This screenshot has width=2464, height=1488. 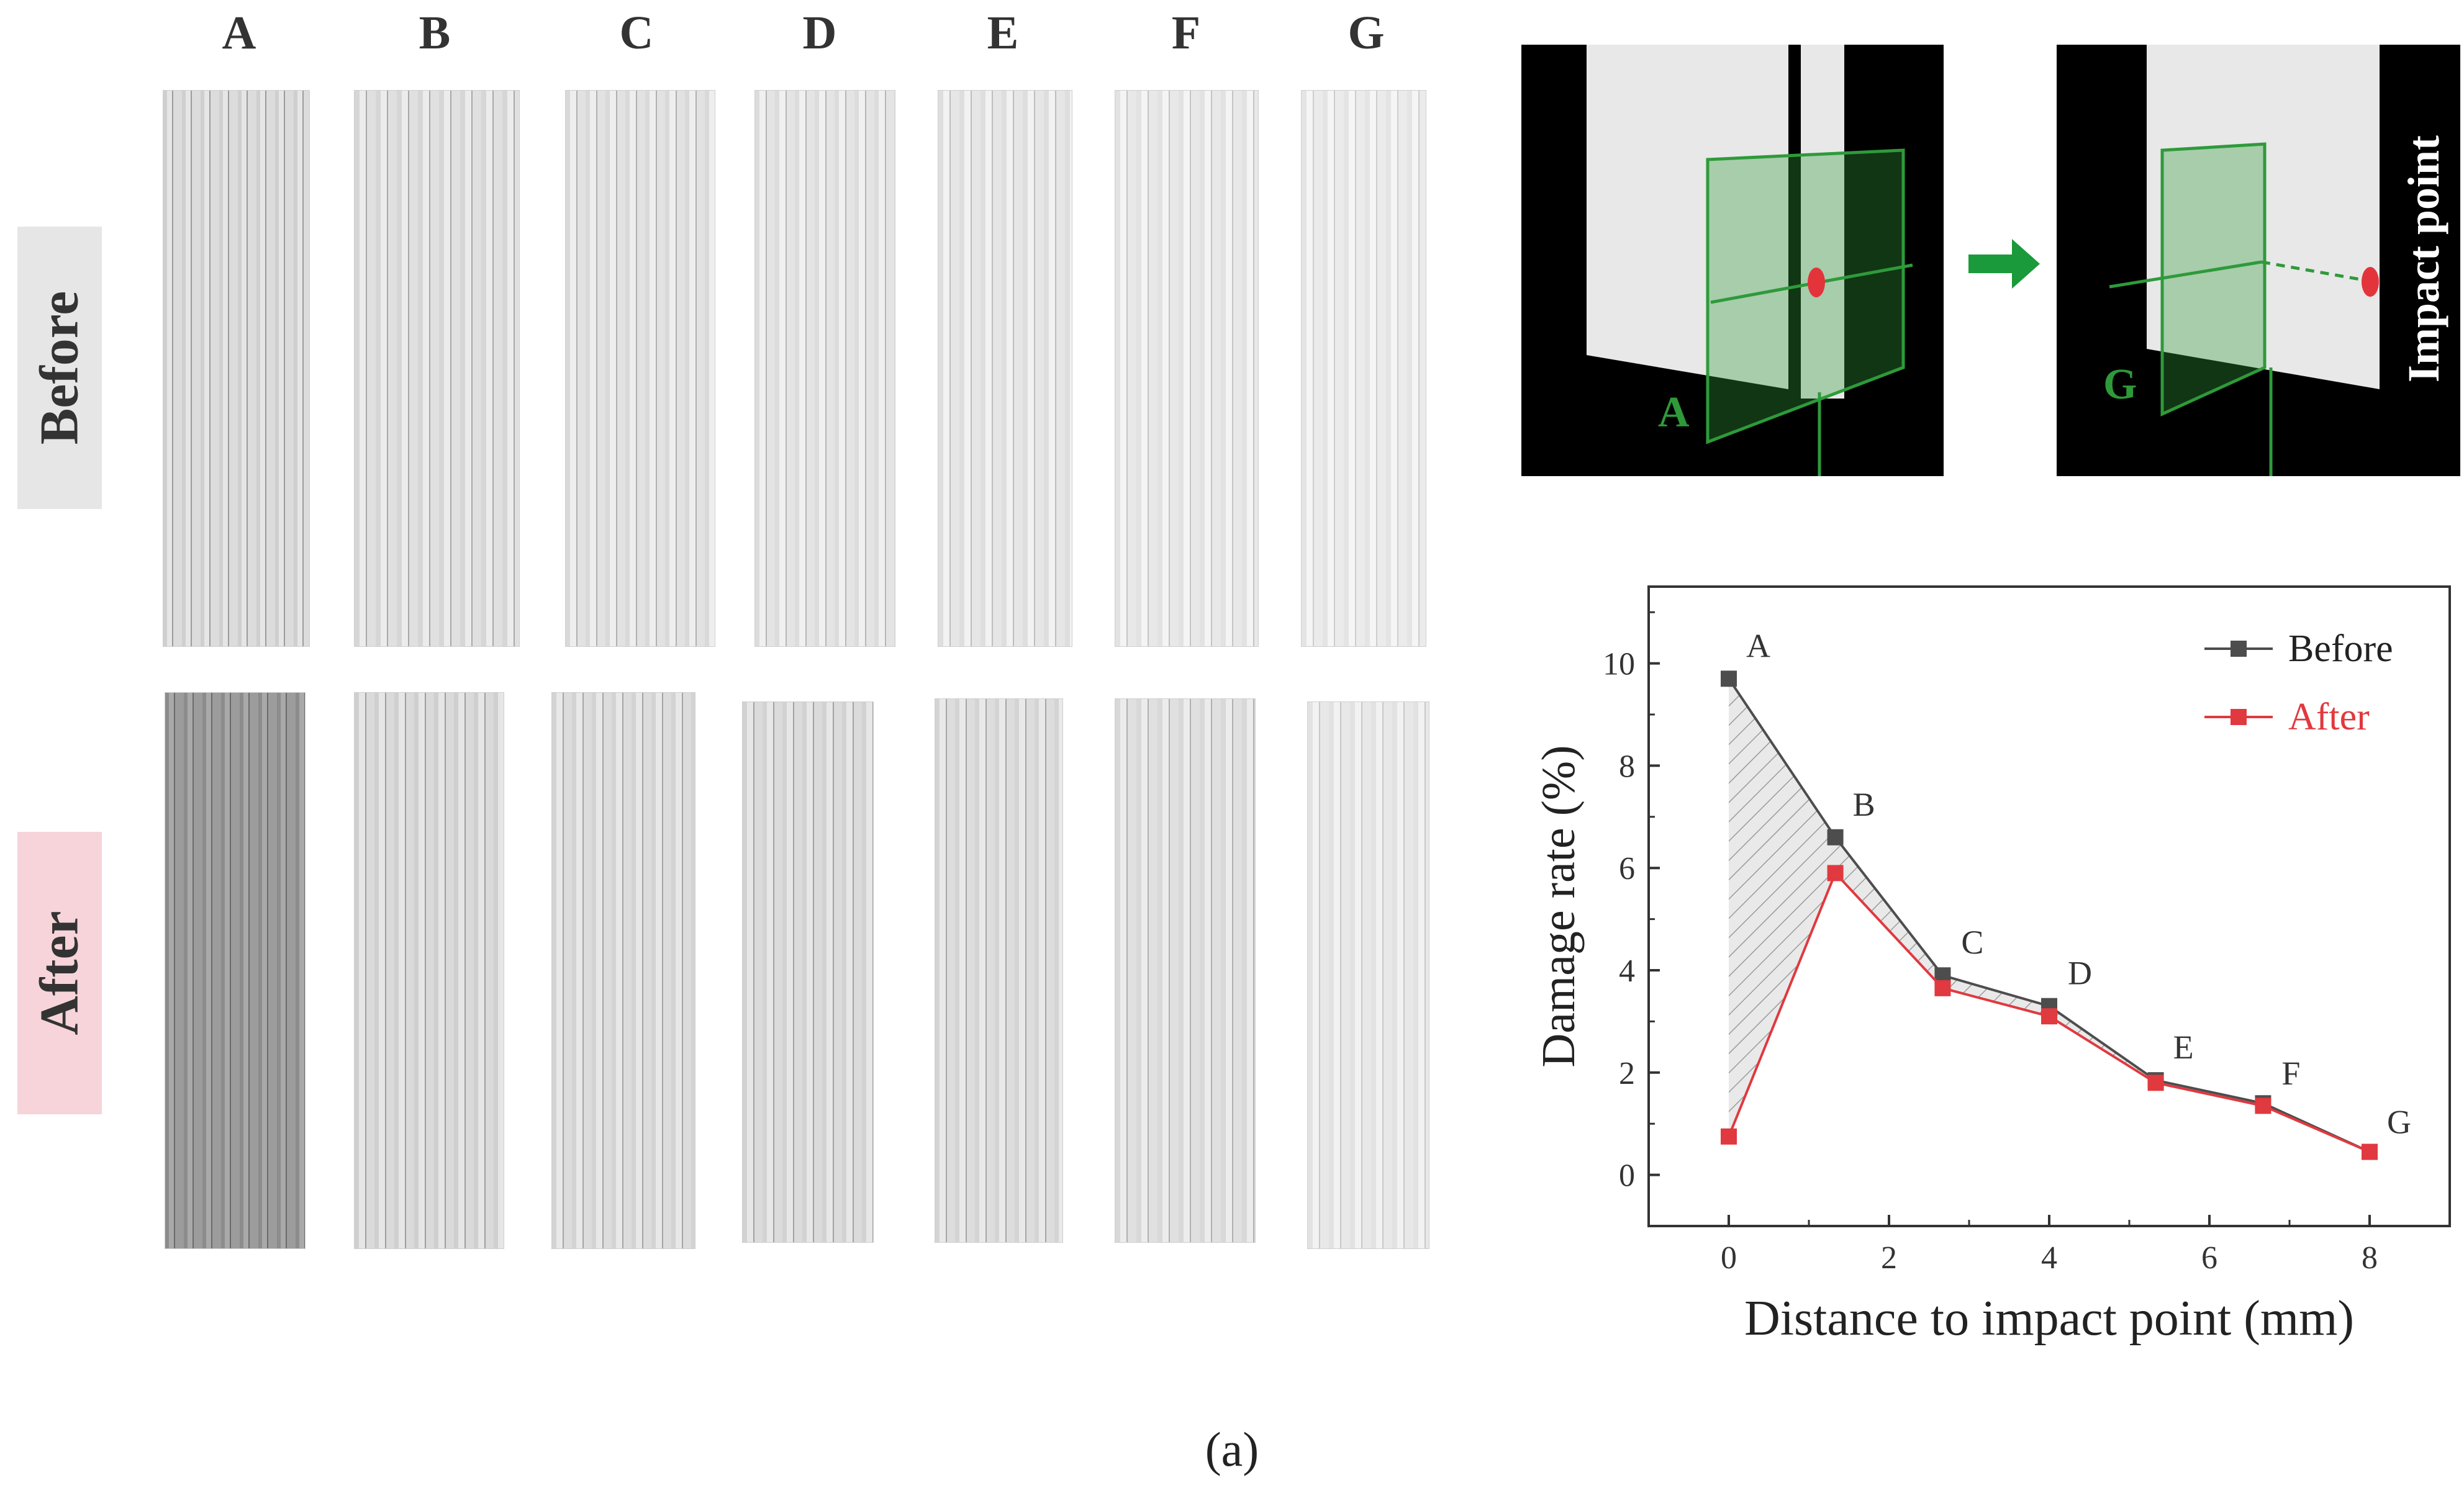 I want to click on point-label: D, so click(x=2080, y=973).